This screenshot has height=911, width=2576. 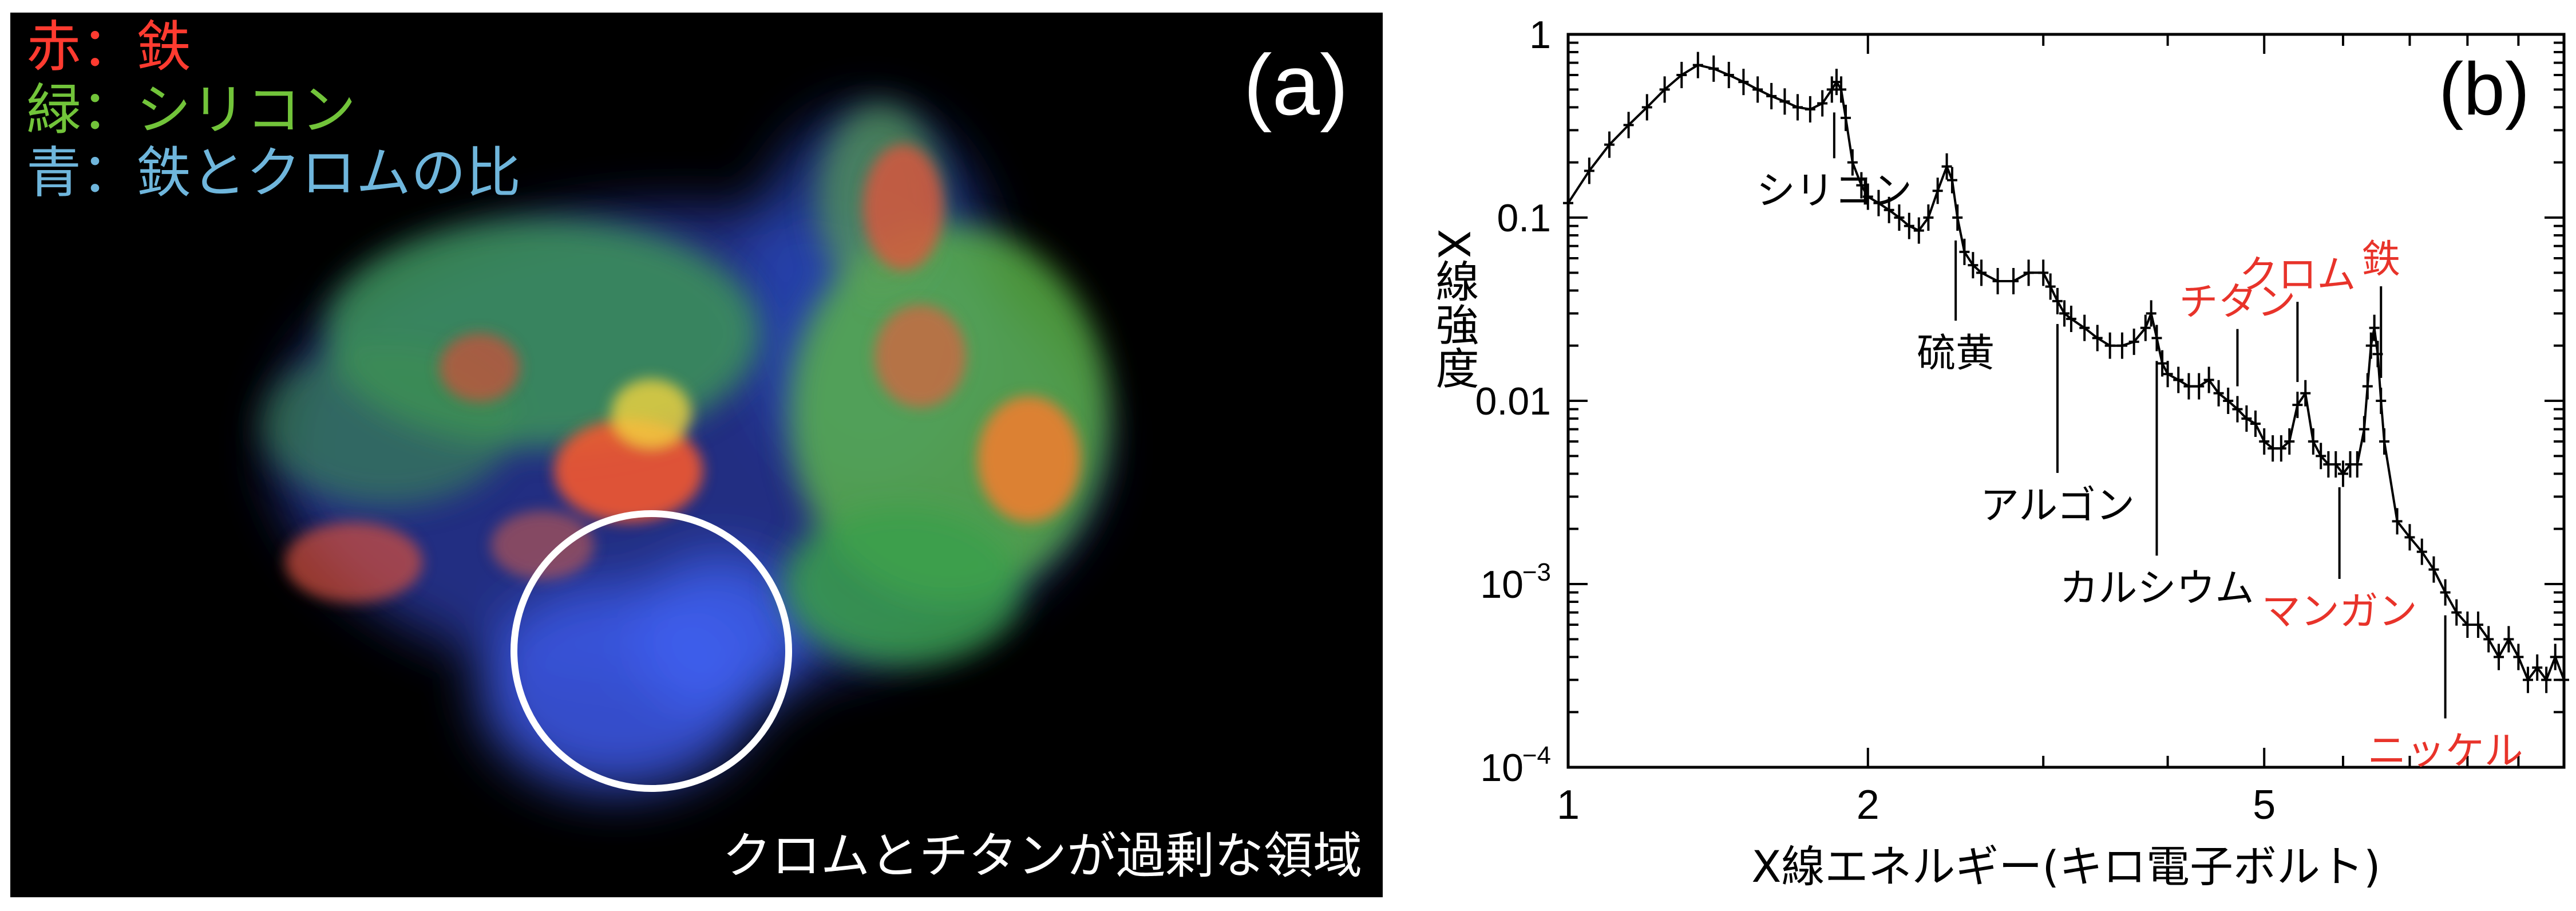 What do you see at coordinates (2264, 805) in the screenshot?
I see `x-tick-label: 5` at bounding box center [2264, 805].